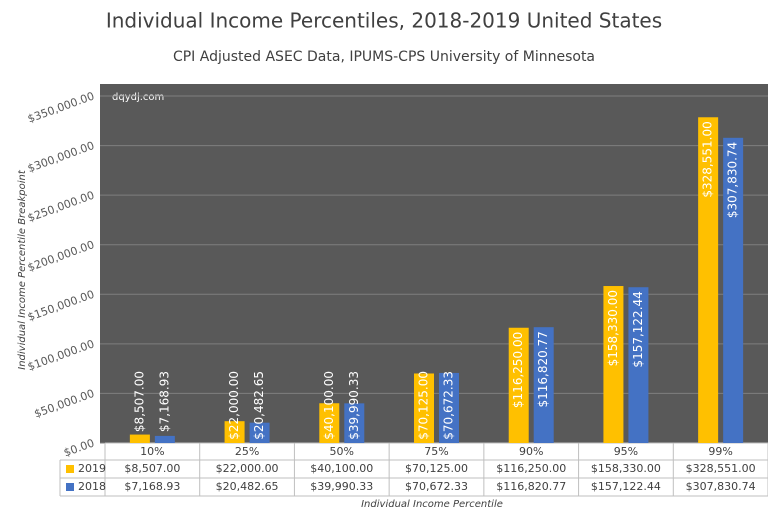 This screenshot has width=768, height=512. I want to click on x-axis-title: Individual Income Percentile, so click(432, 504).